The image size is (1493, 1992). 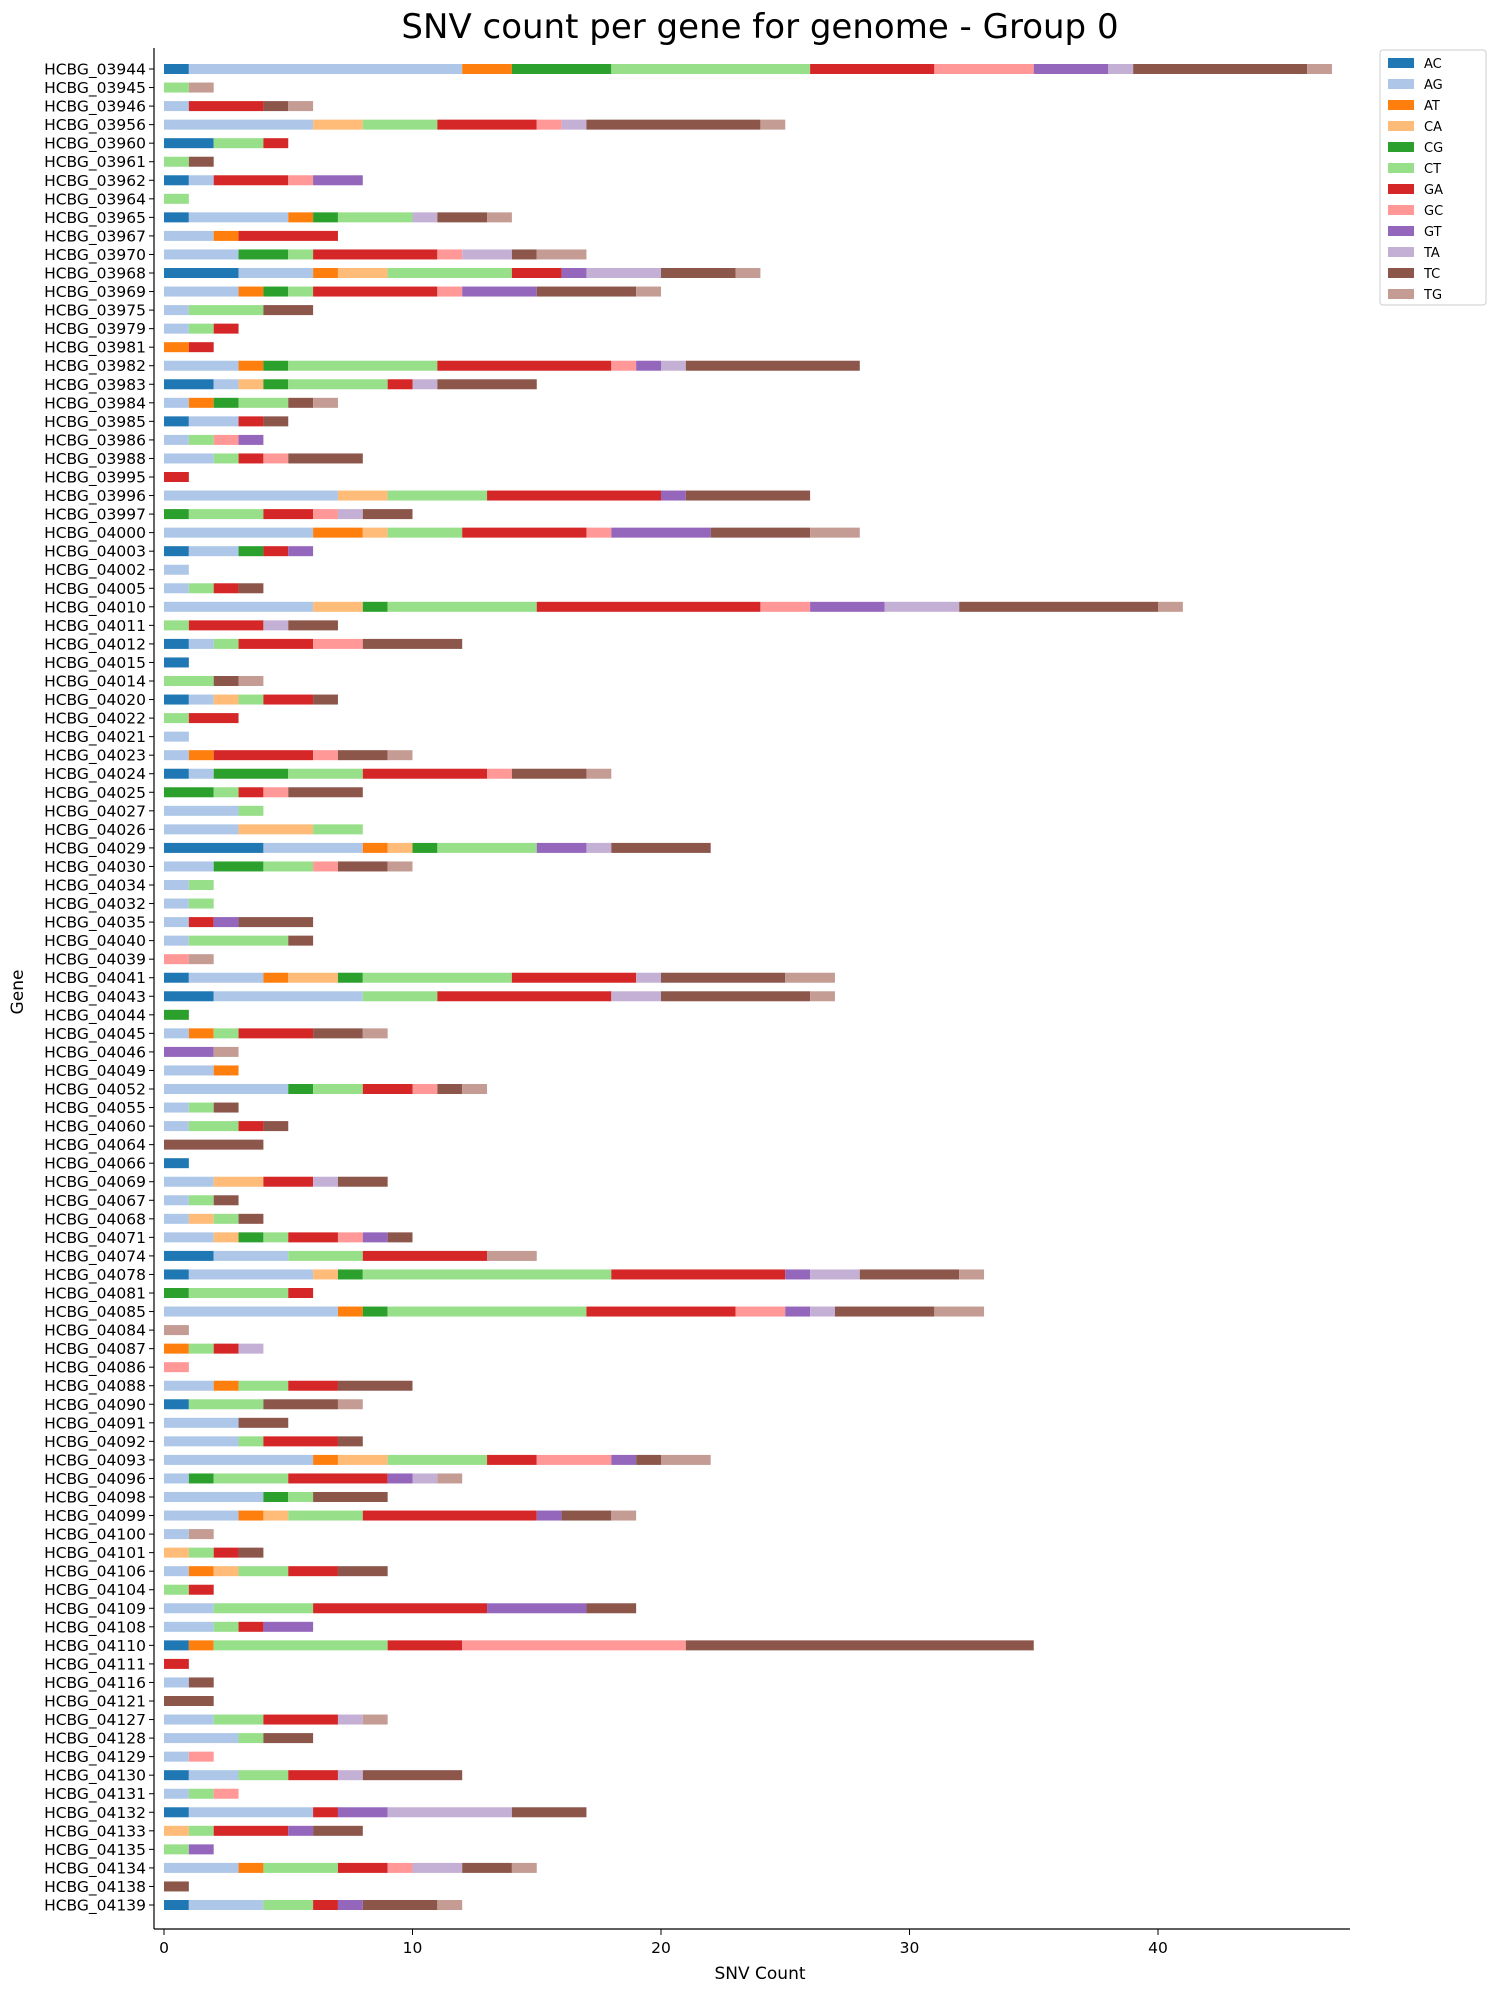 I want to click on bar-segment-HCBG_04081-CT, so click(x=238, y=1293).